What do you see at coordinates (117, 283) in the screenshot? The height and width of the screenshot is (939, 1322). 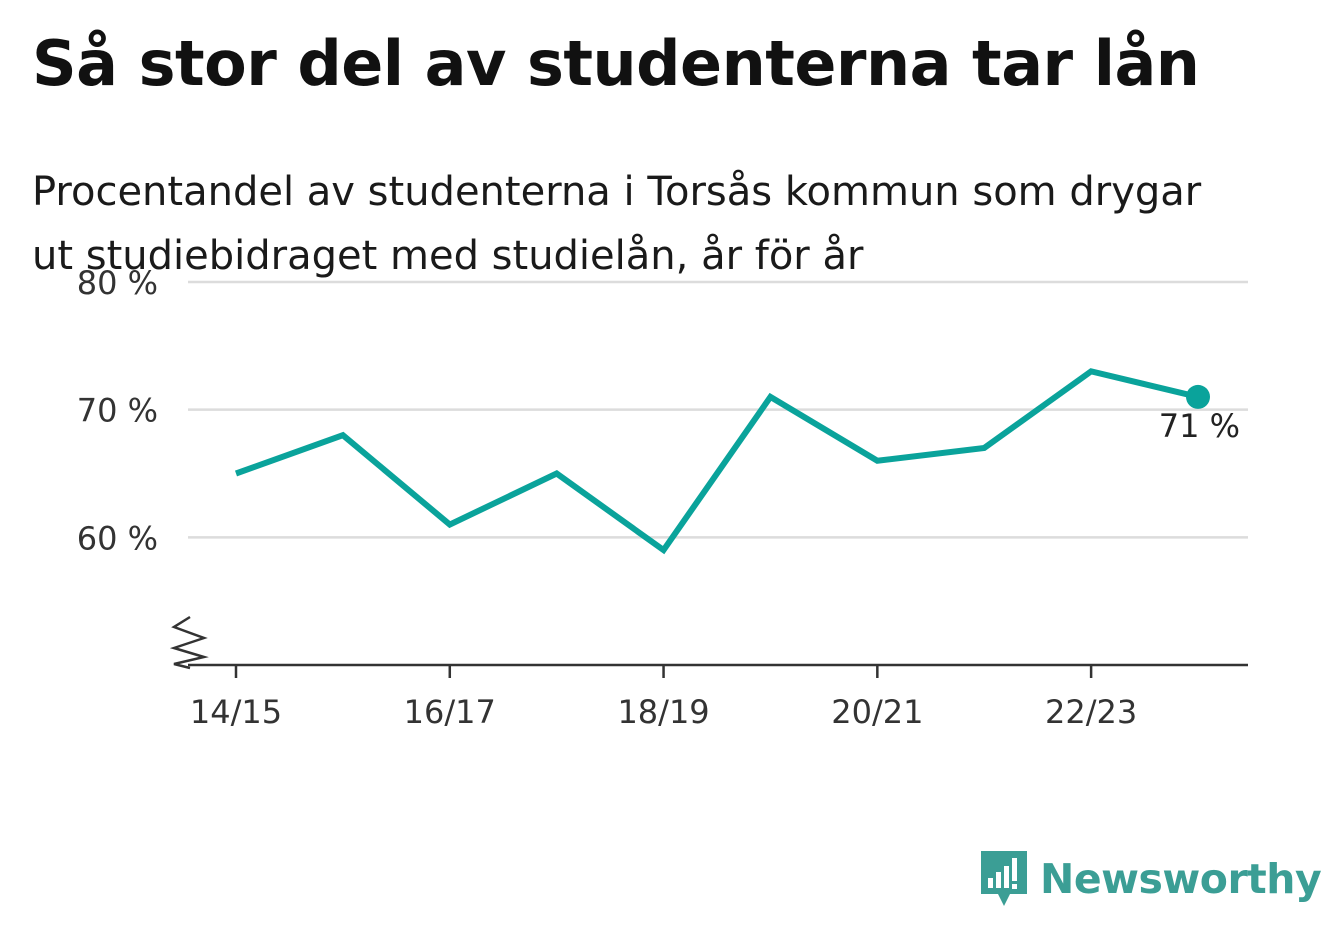 I see `y-tick-label: 80 %` at bounding box center [117, 283].